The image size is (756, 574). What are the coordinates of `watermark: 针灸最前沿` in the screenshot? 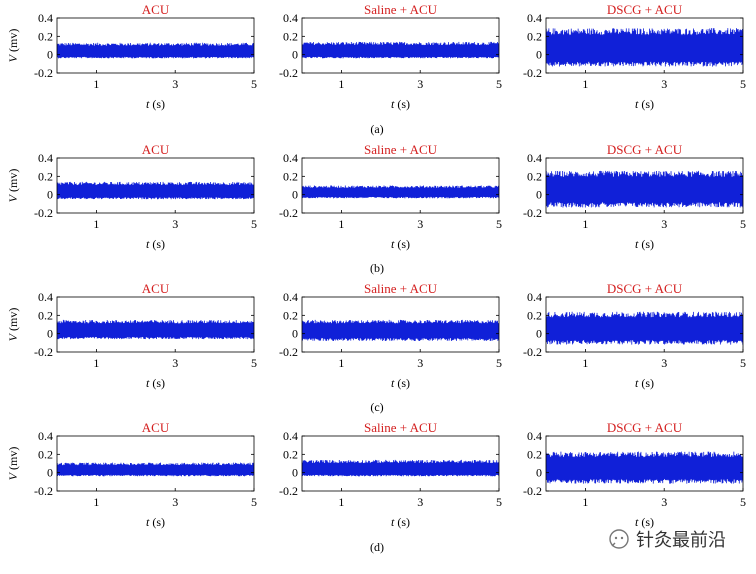 It's located at (667, 539).